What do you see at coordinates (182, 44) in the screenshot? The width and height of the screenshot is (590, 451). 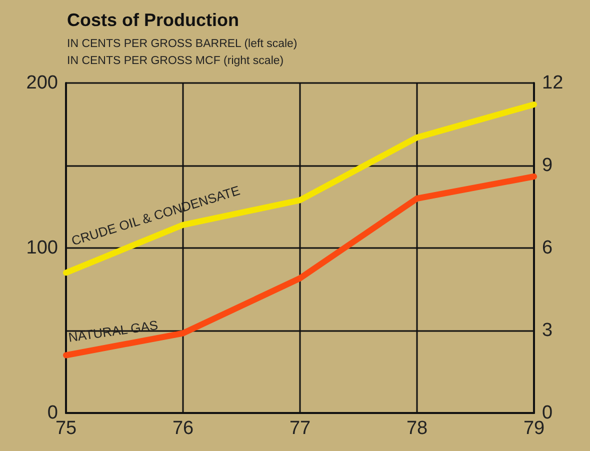 I see `chart-subtitle: IN CENTS PER GROSS BARREL (left scale)` at bounding box center [182, 44].